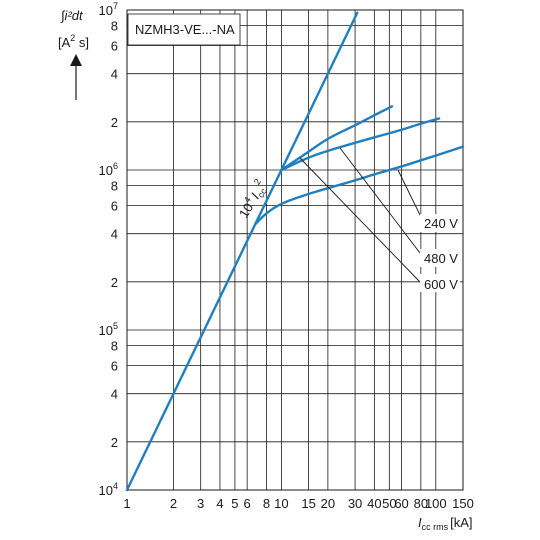 The height and width of the screenshot is (540, 540). I want to click on x-tick-label: 2, so click(173, 503).